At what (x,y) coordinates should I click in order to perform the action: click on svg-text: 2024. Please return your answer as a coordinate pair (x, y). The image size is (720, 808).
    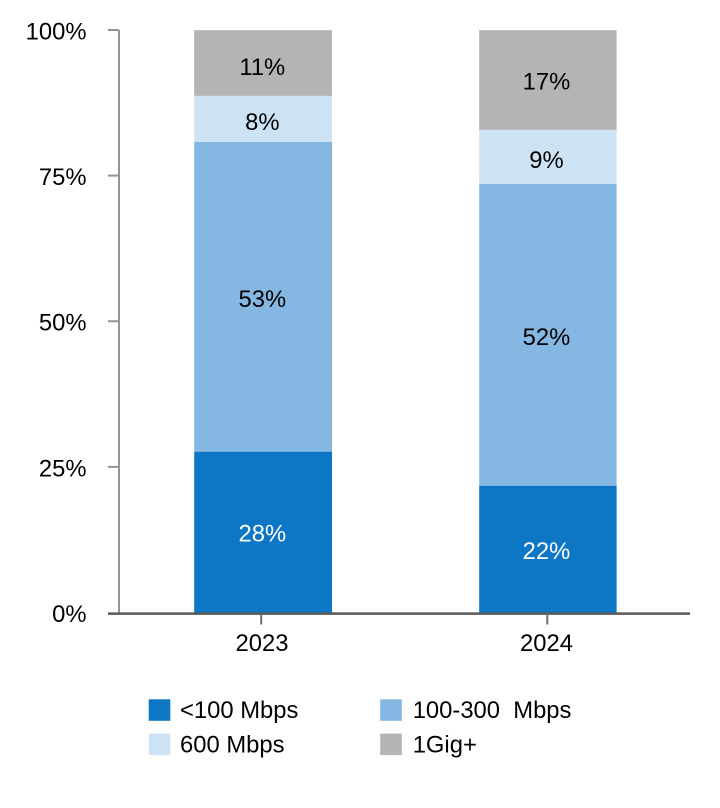
    Looking at the image, I should click on (546, 643).